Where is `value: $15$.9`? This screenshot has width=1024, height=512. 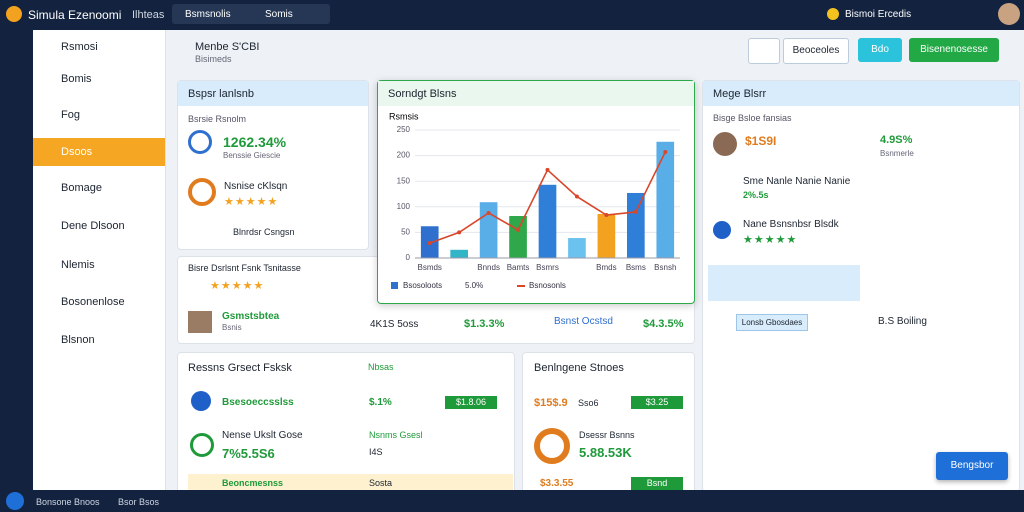
value: $15$.9 is located at coordinates (551, 403).